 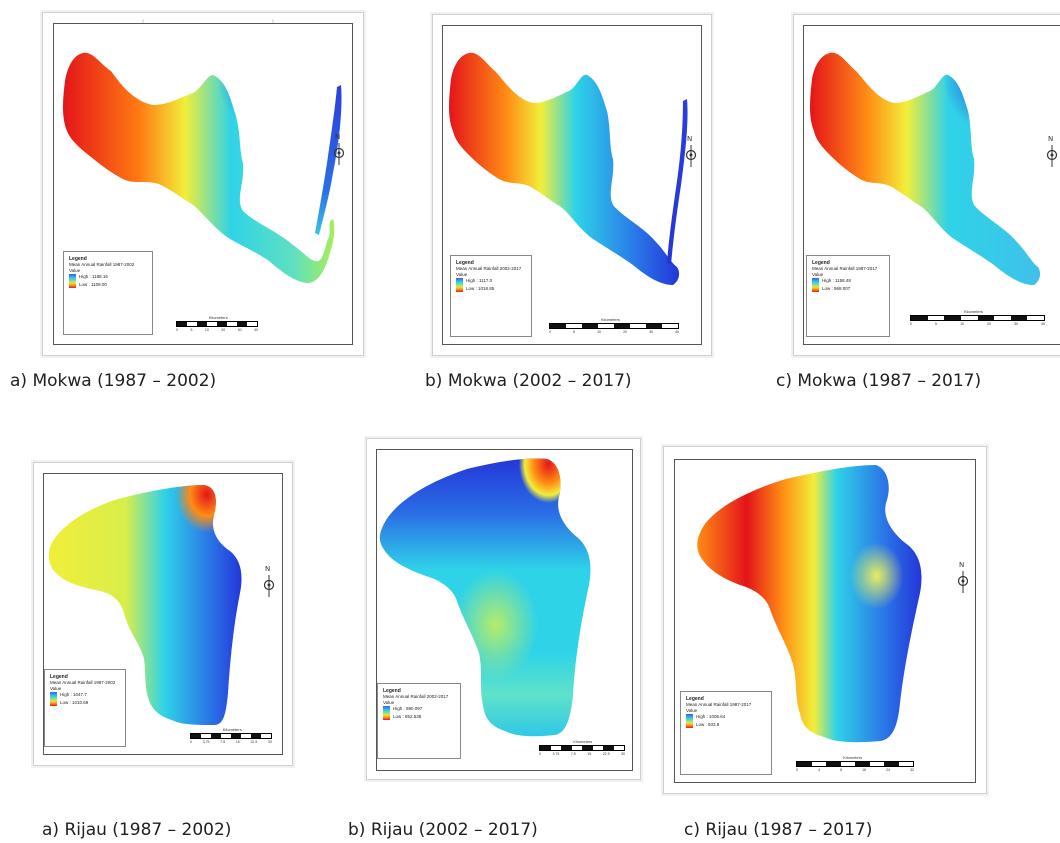 I want to click on legend-low: Low : 1010.69, so click(x=74, y=702).